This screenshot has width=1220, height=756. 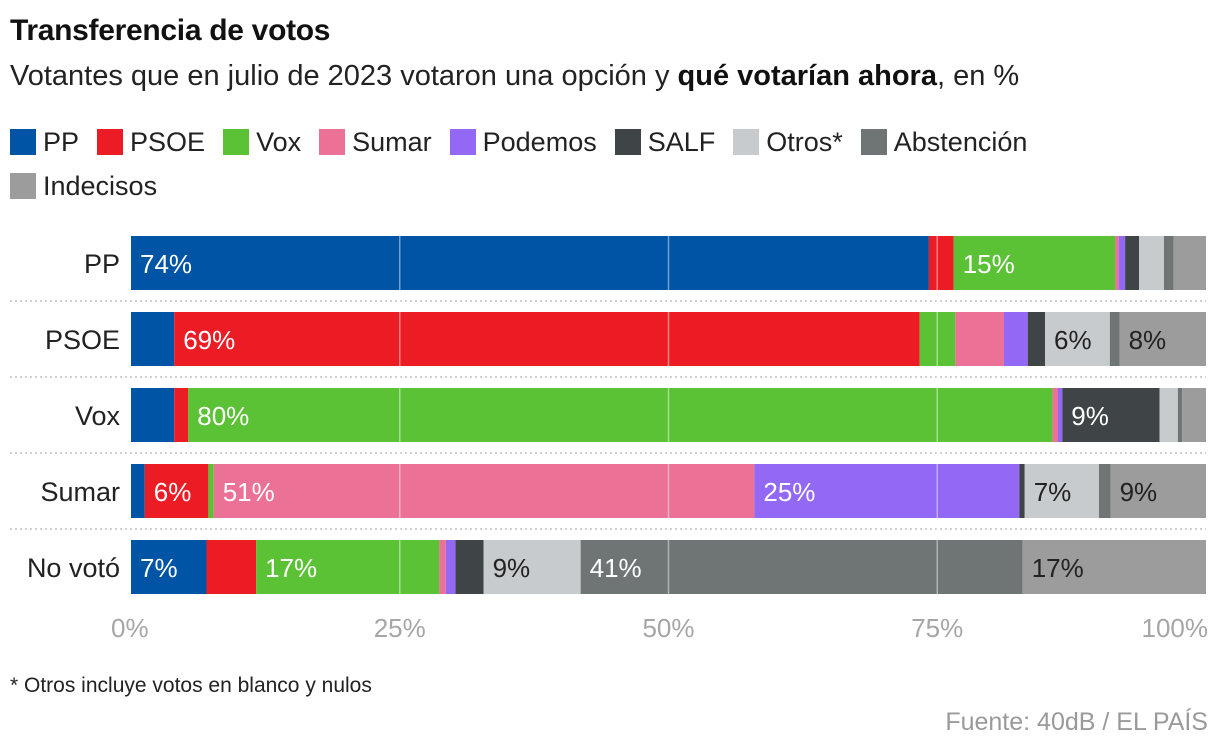 I want to click on legend-label: Indecisos, so click(x=100, y=185).